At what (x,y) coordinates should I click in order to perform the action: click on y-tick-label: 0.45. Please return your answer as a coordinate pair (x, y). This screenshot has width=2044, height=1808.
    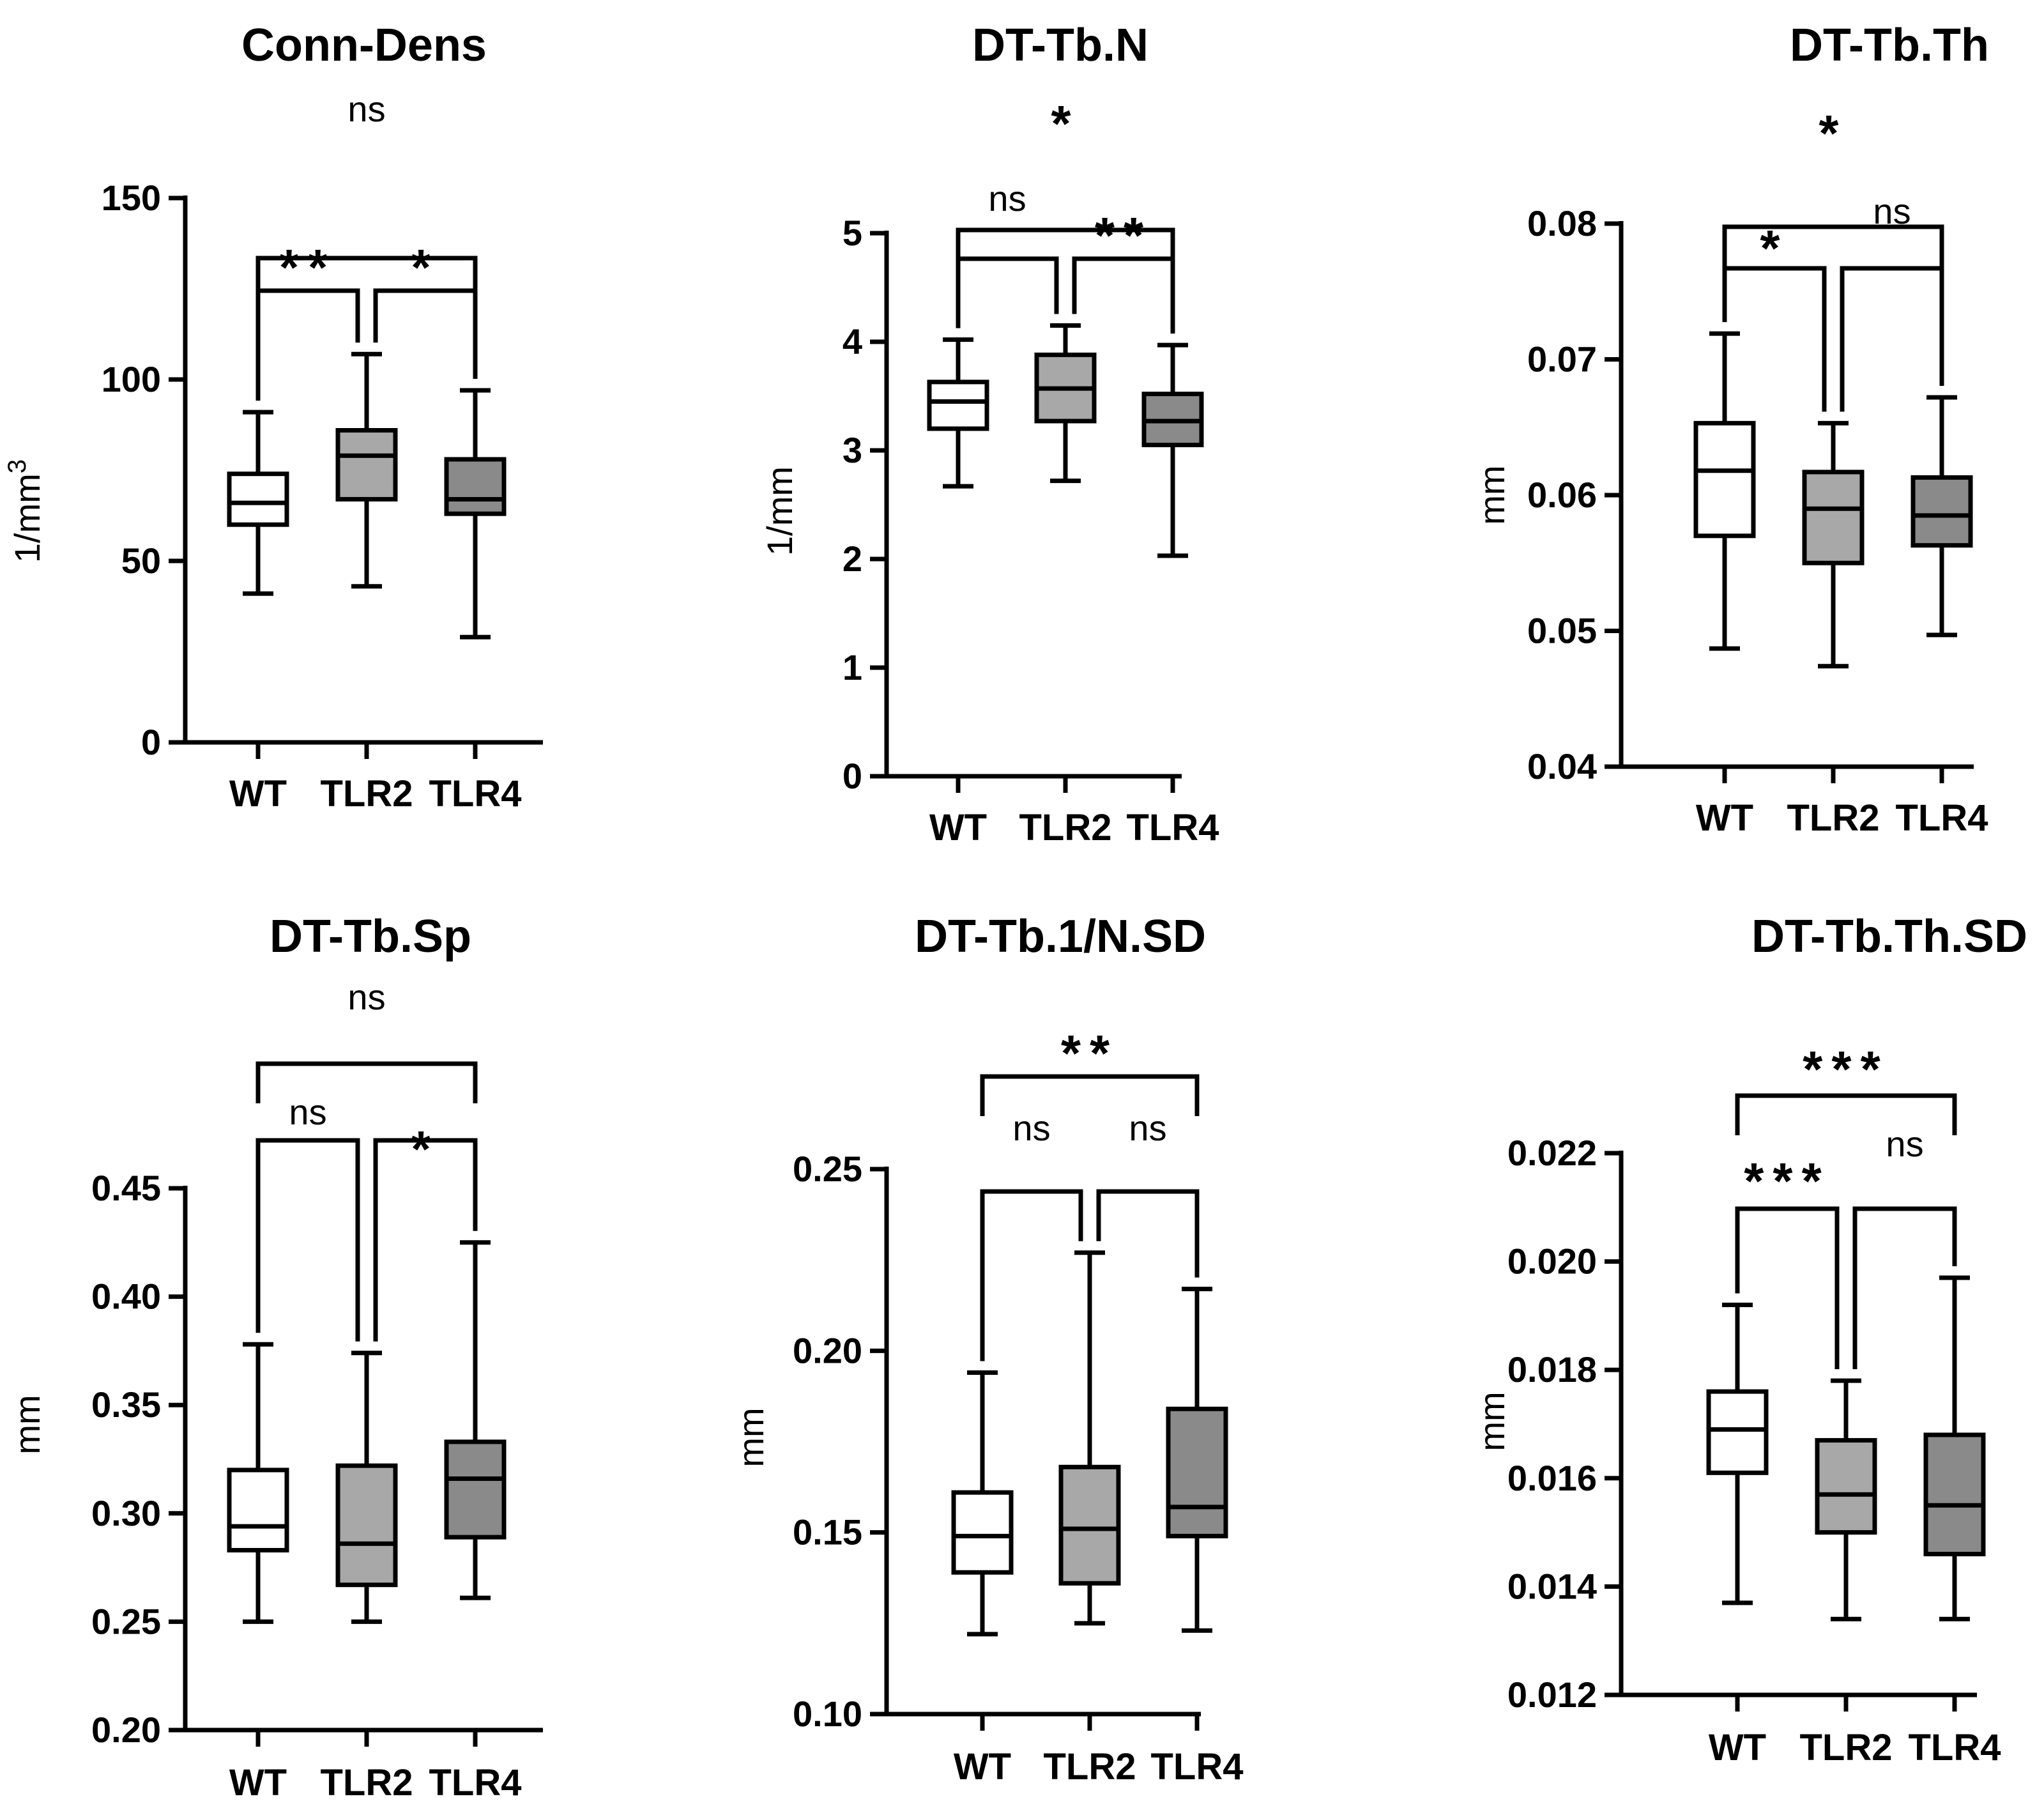
    Looking at the image, I should click on (126, 1188).